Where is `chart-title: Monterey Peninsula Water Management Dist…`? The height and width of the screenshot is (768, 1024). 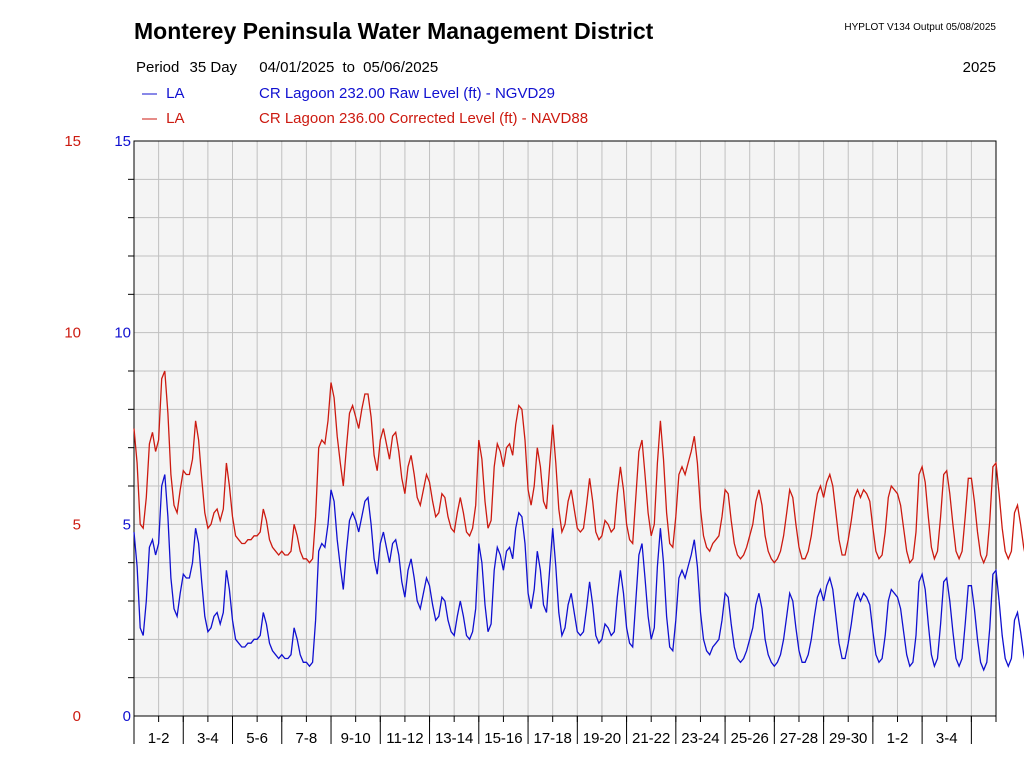
chart-title: Monterey Peninsula Water Management Dist… is located at coordinates (394, 31).